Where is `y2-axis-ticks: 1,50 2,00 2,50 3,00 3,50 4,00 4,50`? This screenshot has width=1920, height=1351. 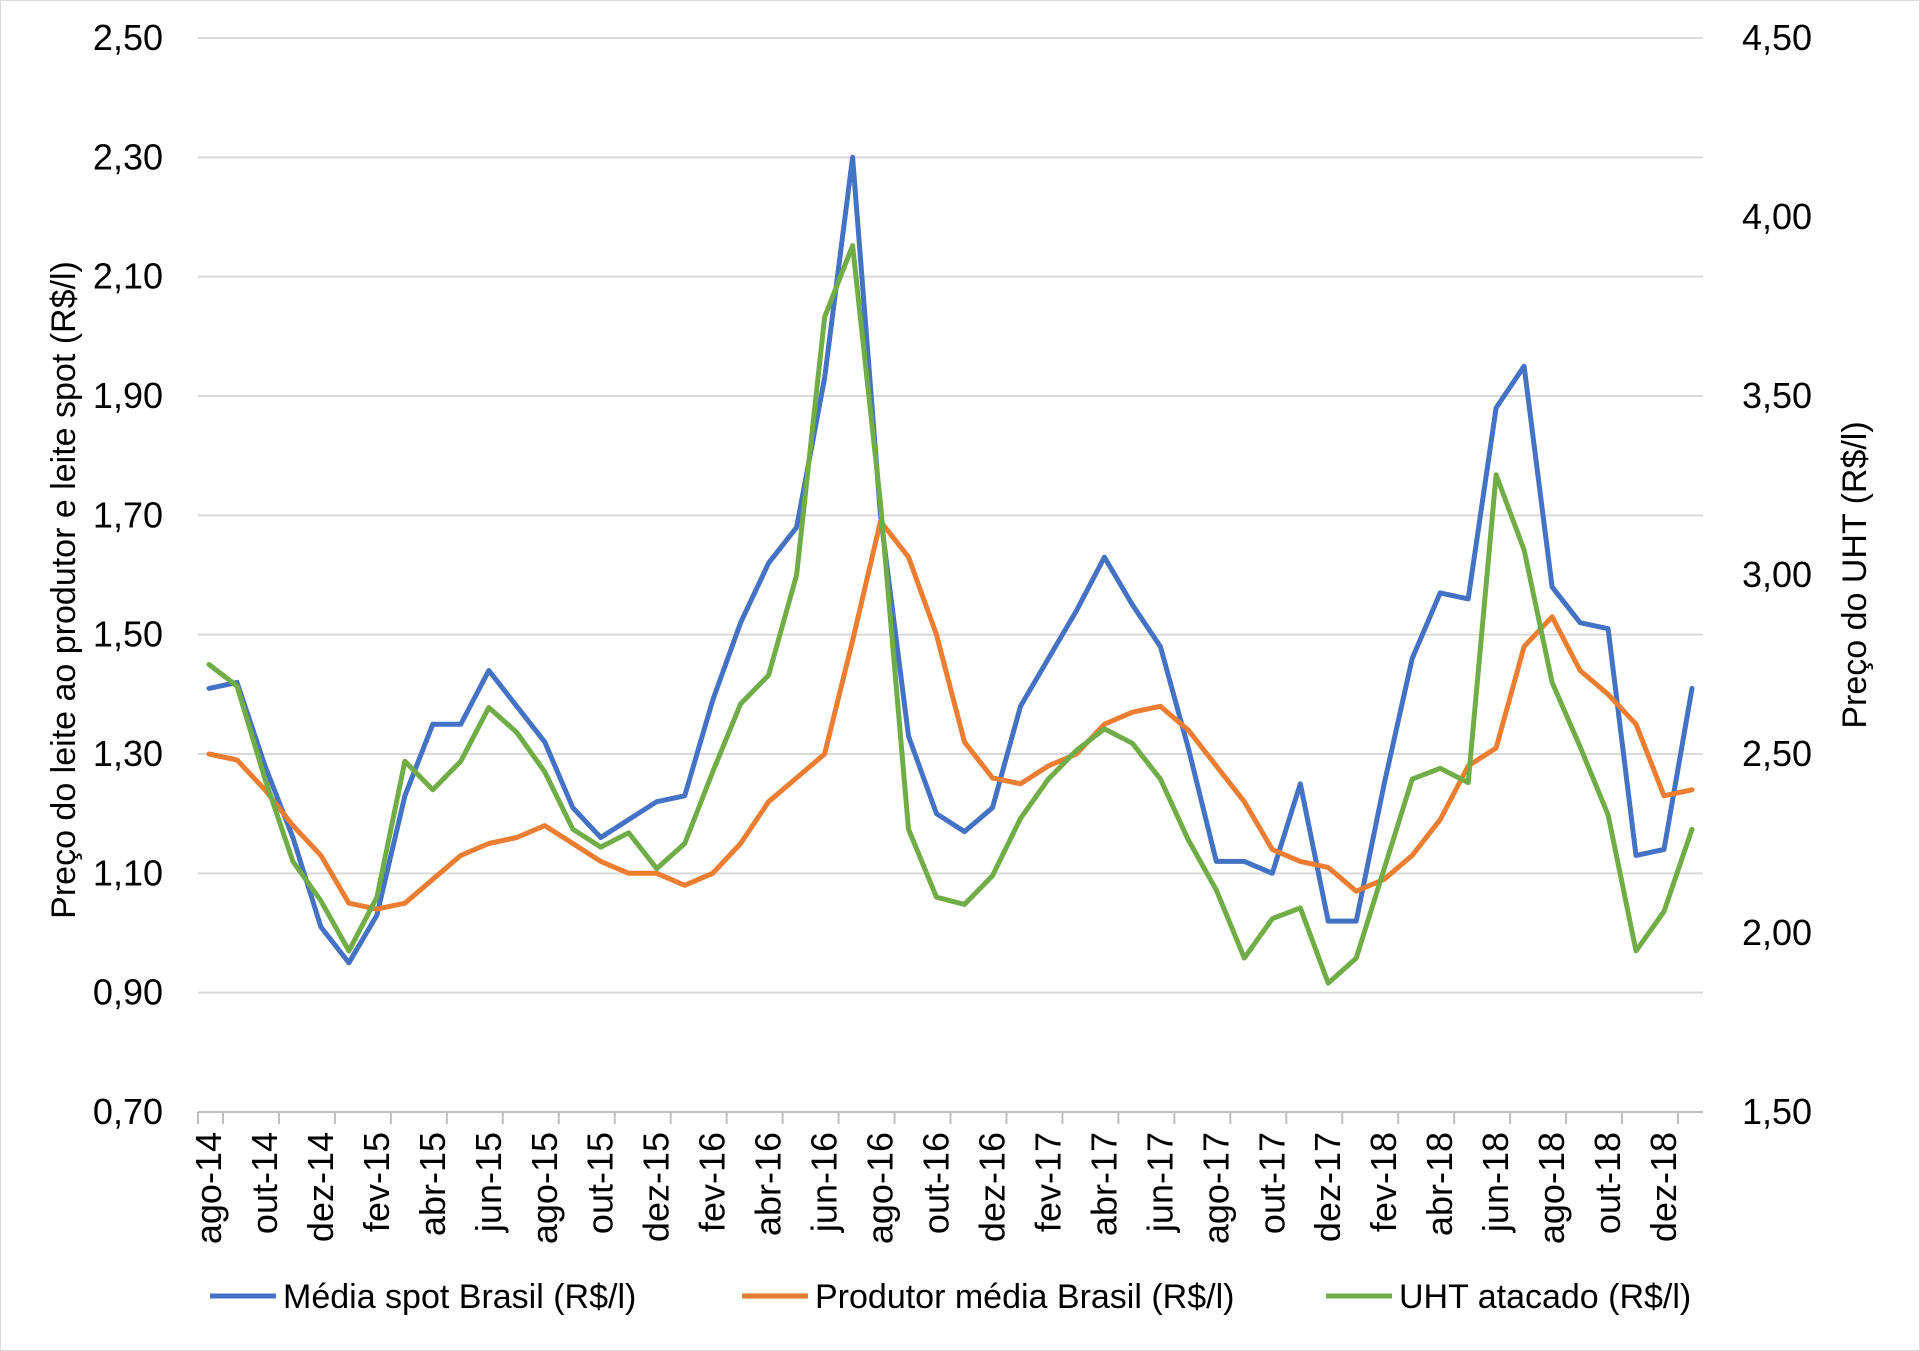
y2-axis-ticks: 1,50 2,00 2,50 3,00 3,50 4,00 4,50 is located at coordinates (1777, 574).